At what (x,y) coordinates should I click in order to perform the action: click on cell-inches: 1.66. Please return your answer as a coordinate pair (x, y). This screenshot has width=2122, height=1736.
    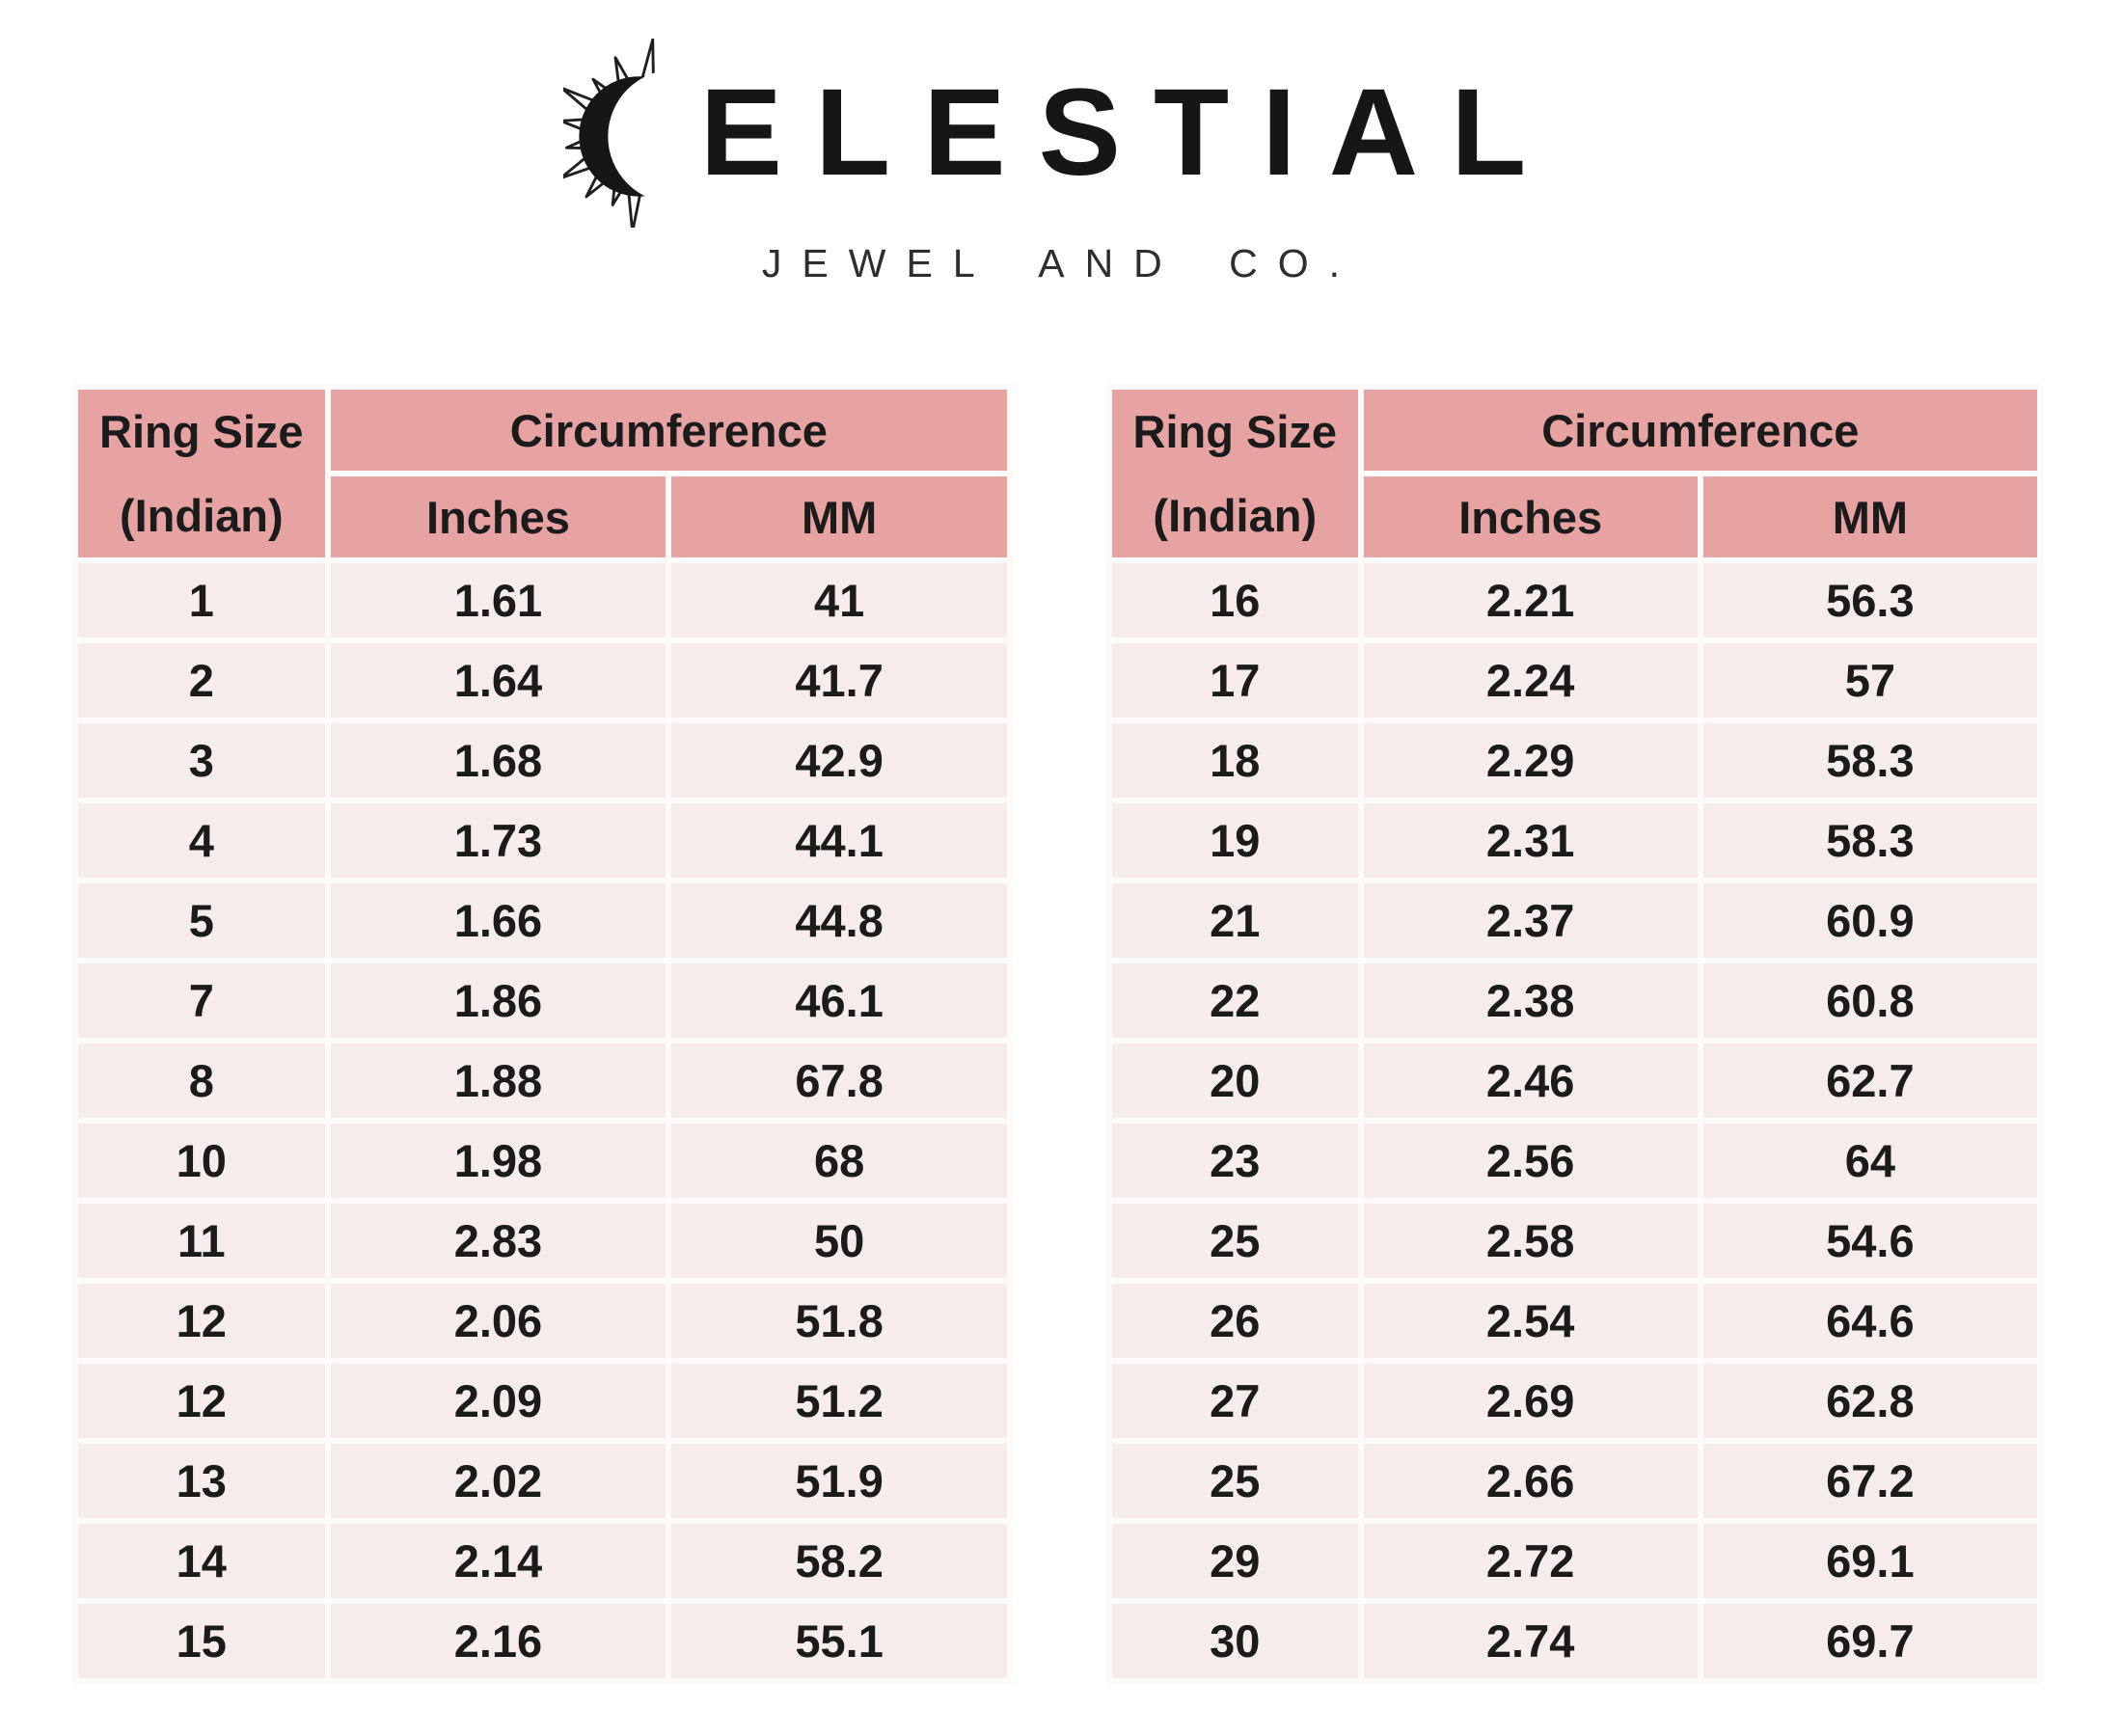
    Looking at the image, I should click on (498, 920).